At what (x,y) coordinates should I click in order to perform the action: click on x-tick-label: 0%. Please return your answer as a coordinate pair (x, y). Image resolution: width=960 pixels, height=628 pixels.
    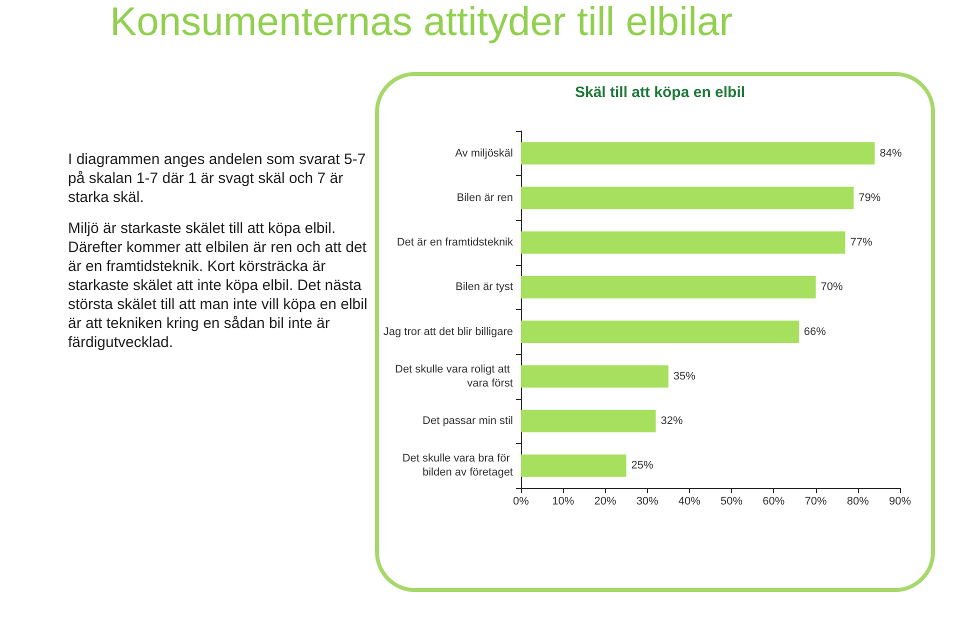
    Looking at the image, I should click on (521, 502).